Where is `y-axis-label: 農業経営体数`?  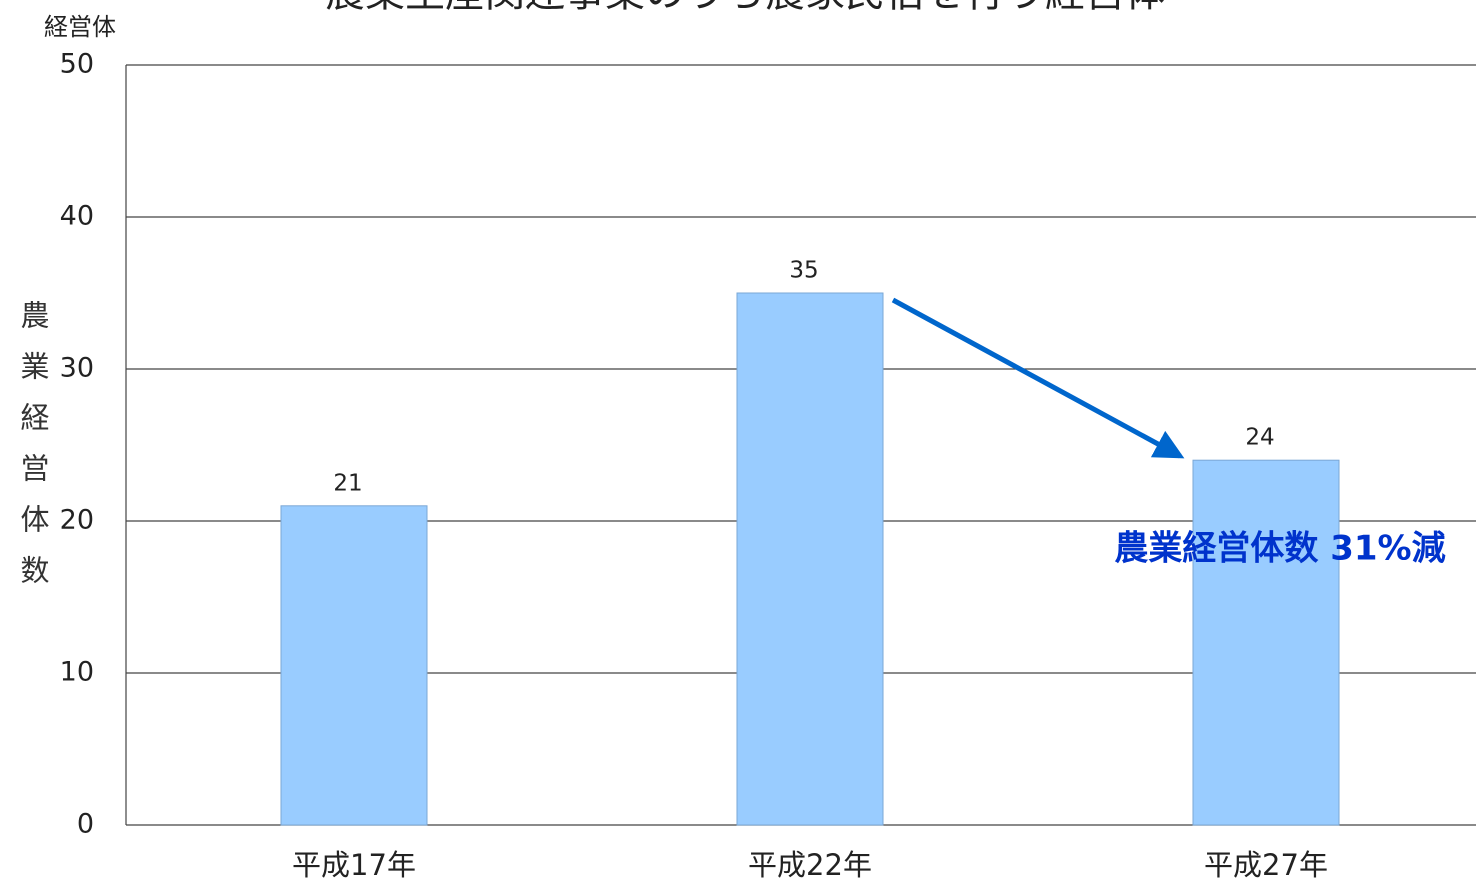
y-axis-label: 農業経営体数 is located at coordinates (33, 453).